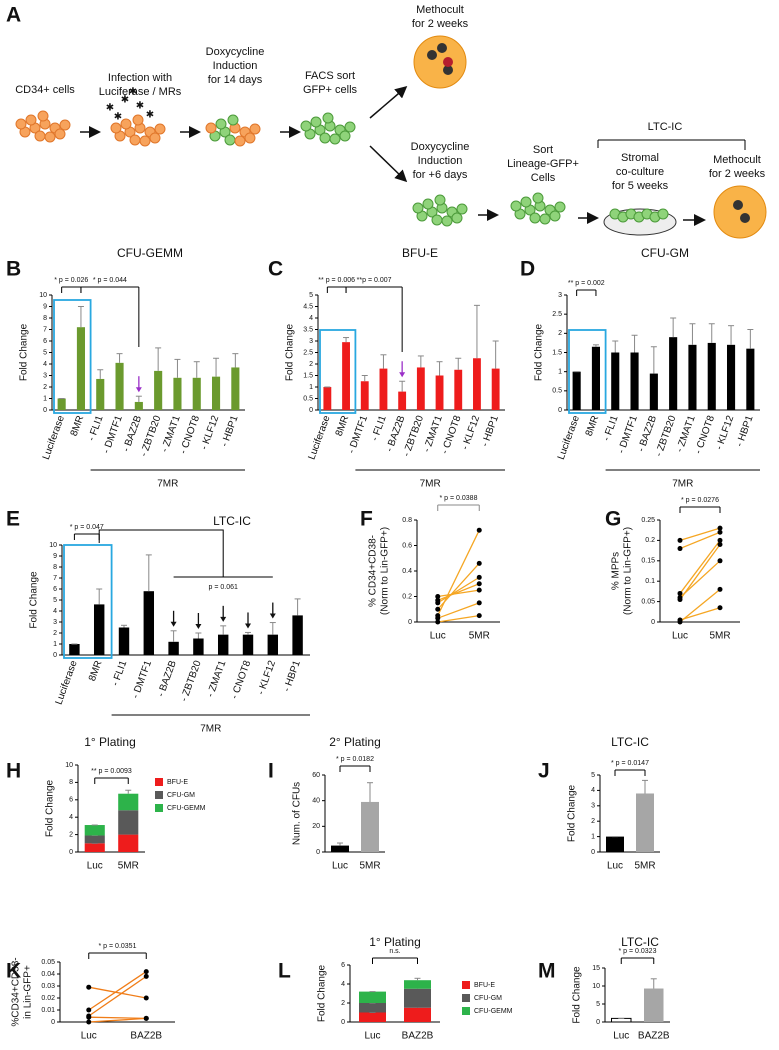  I want to click on arrows, so click(393, 156).